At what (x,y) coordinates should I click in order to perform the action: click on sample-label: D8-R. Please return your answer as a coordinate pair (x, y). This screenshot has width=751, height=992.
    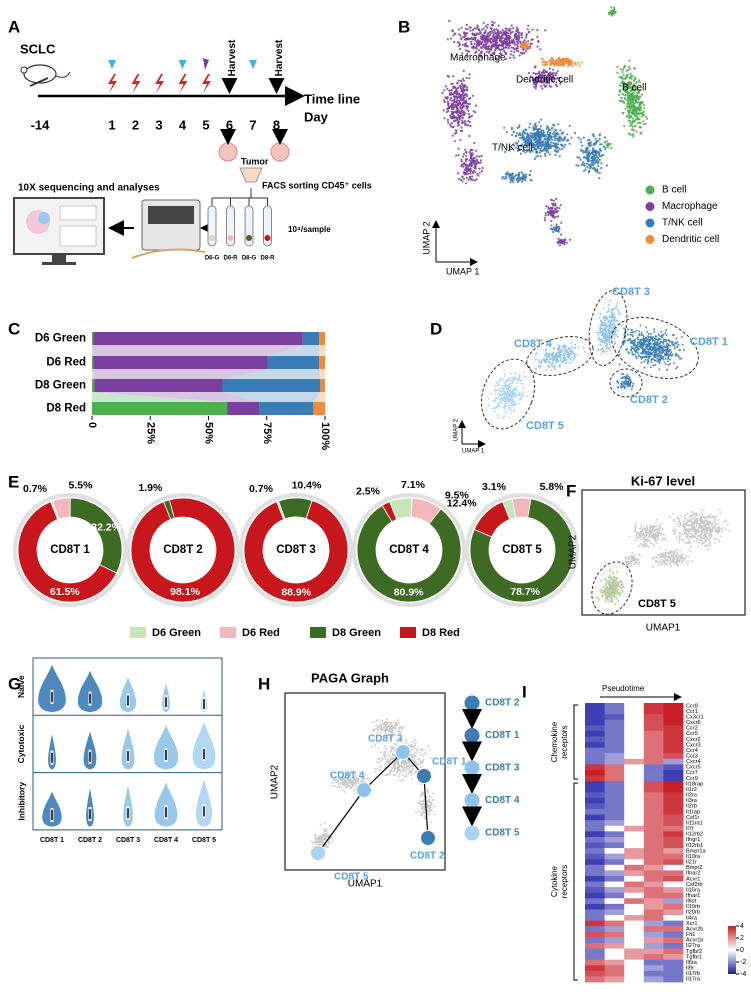
    Looking at the image, I should click on (267, 259).